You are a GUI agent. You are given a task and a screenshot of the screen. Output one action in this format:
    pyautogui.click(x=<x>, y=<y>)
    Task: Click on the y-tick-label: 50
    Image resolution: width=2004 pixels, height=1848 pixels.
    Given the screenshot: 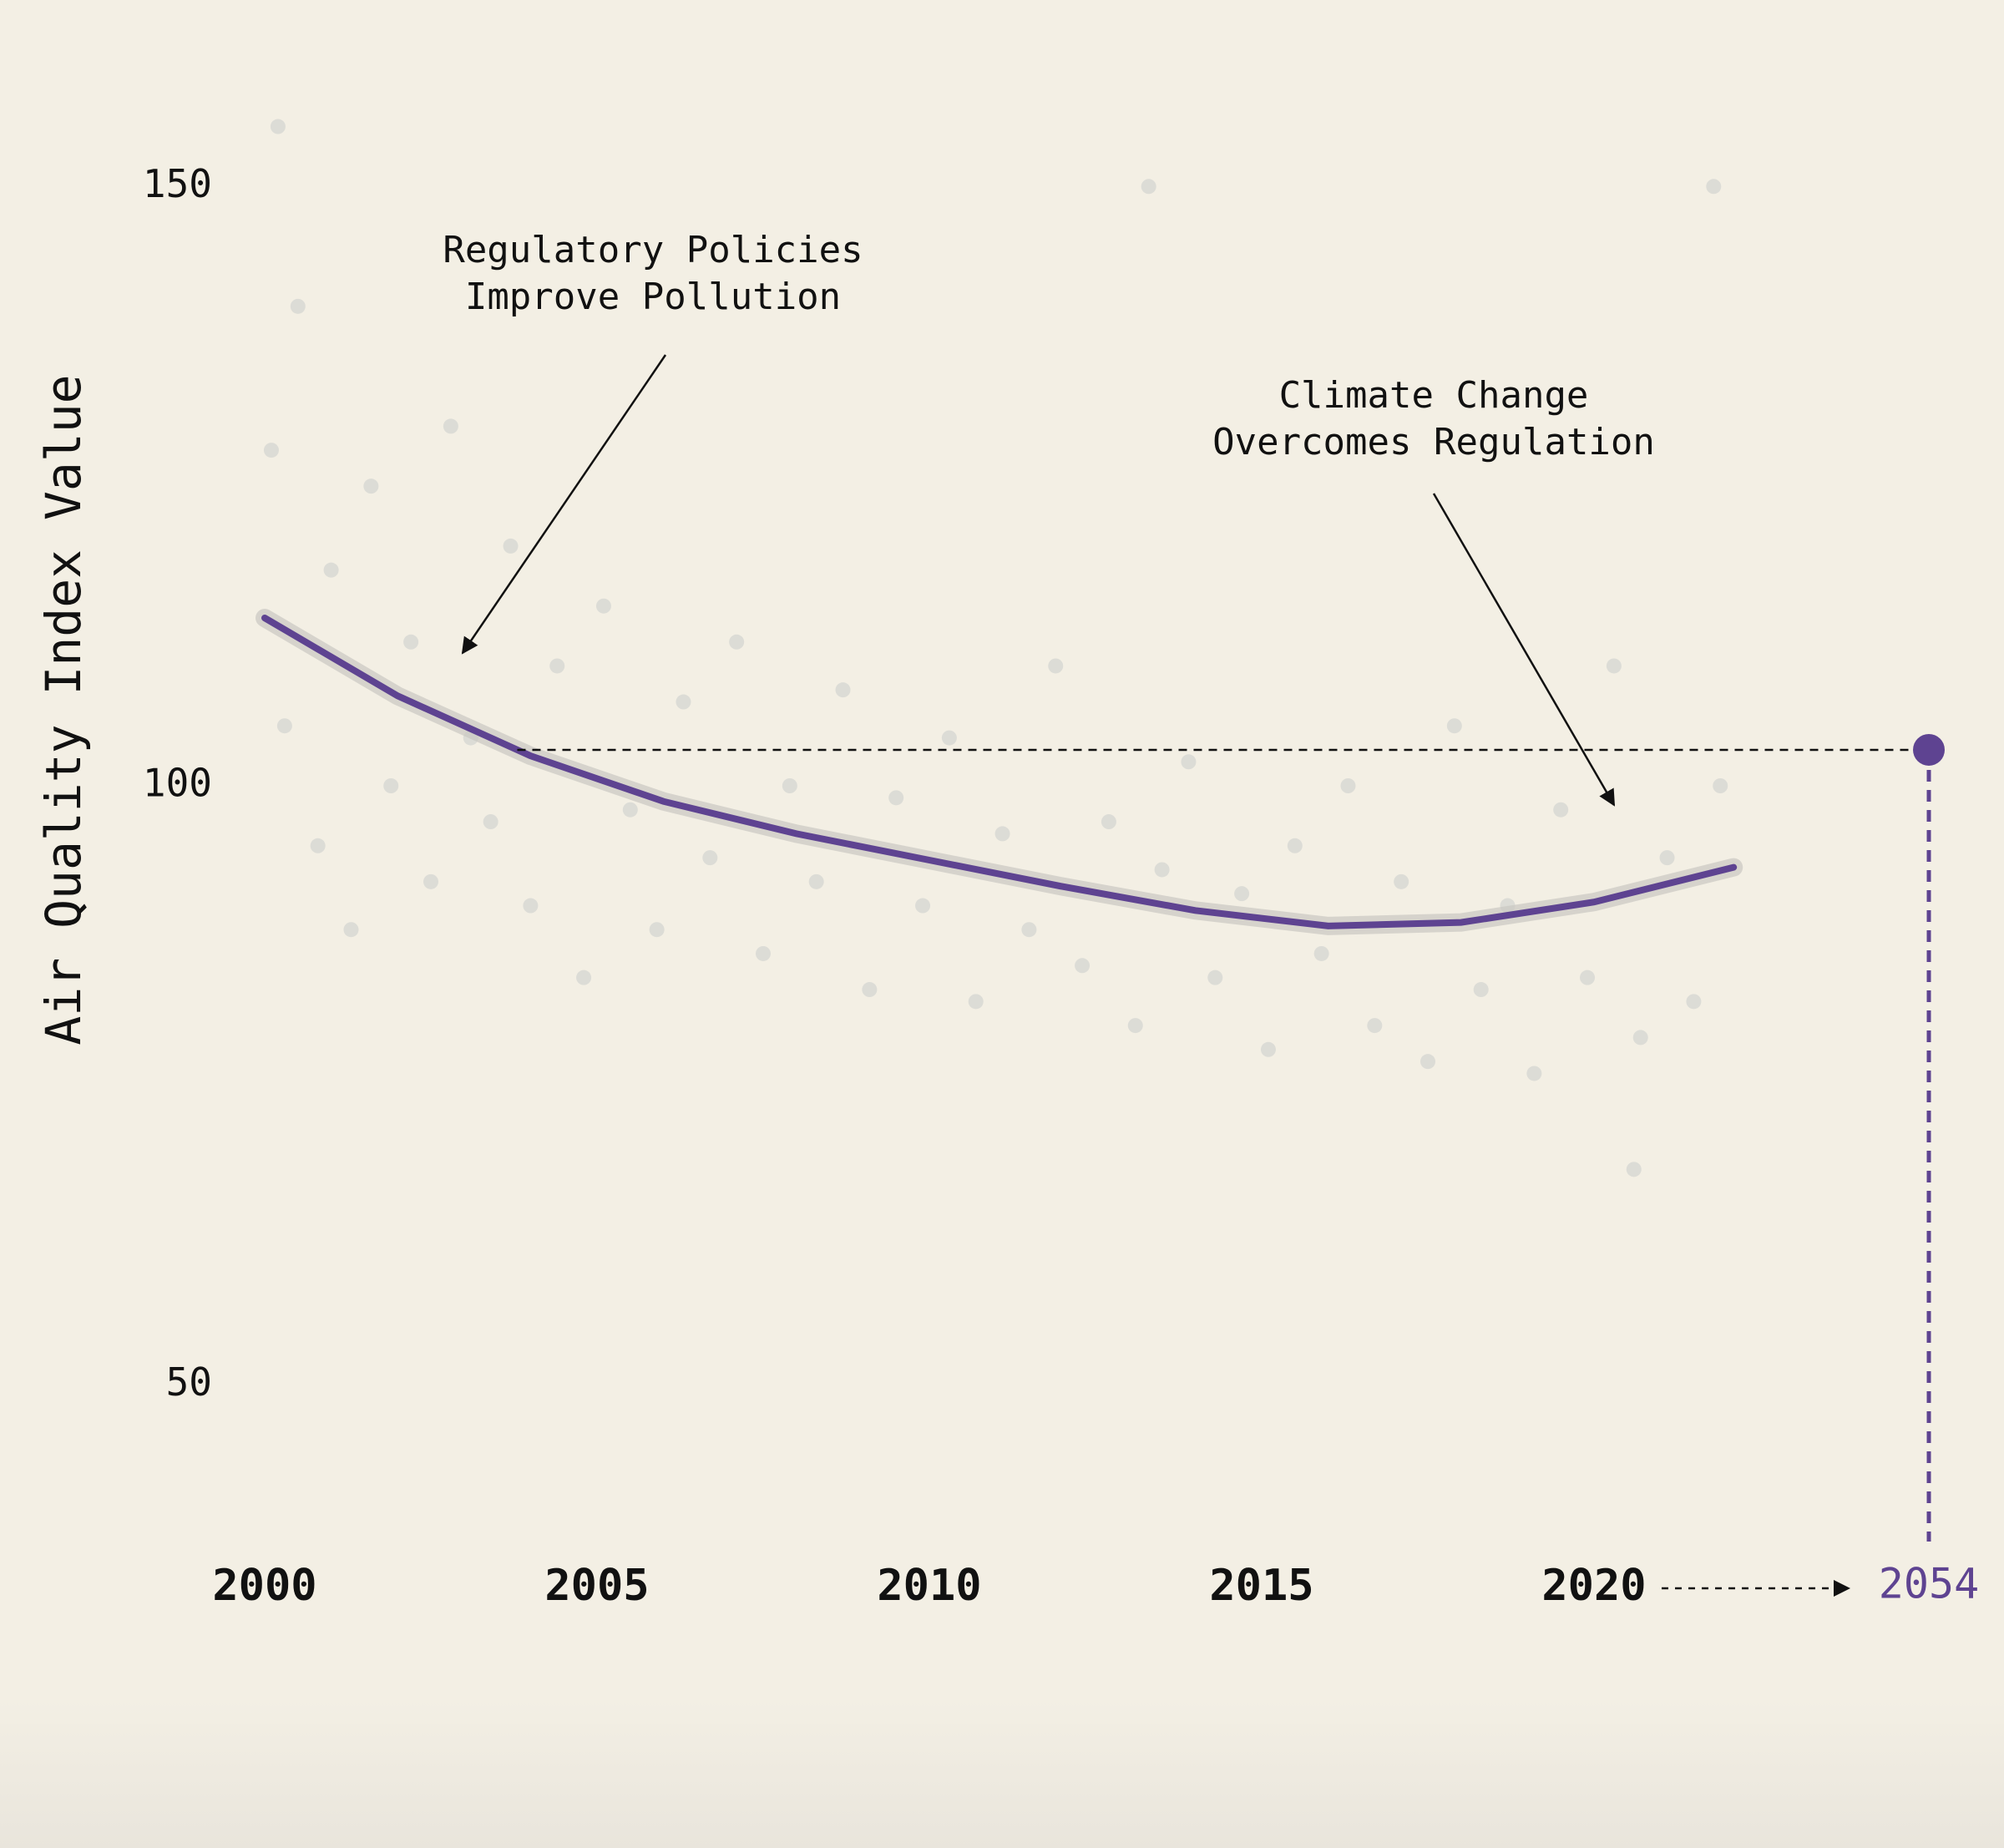 What is the action you would take?
    pyautogui.click(x=189, y=1382)
    